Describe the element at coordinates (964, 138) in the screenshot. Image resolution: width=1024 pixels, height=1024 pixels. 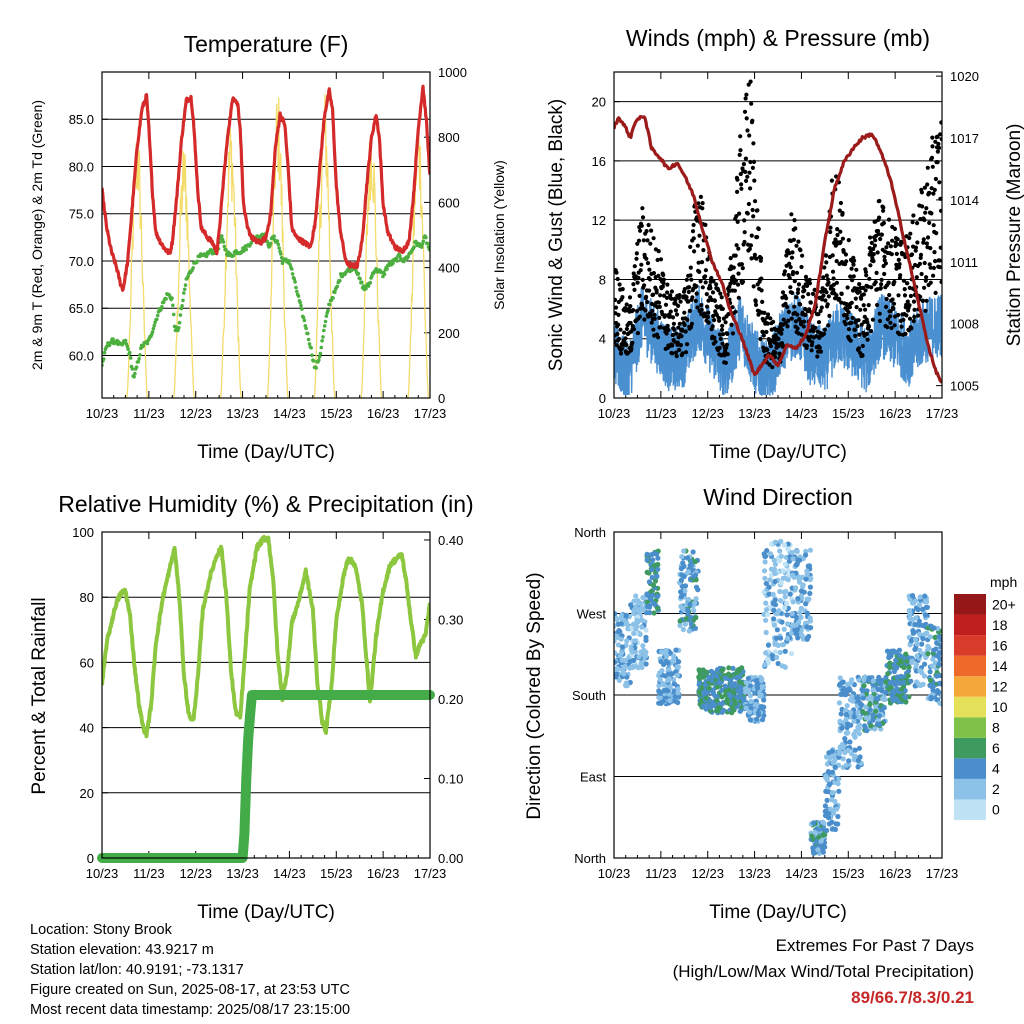
I see `wind-y2tick-label: 1017` at that location.